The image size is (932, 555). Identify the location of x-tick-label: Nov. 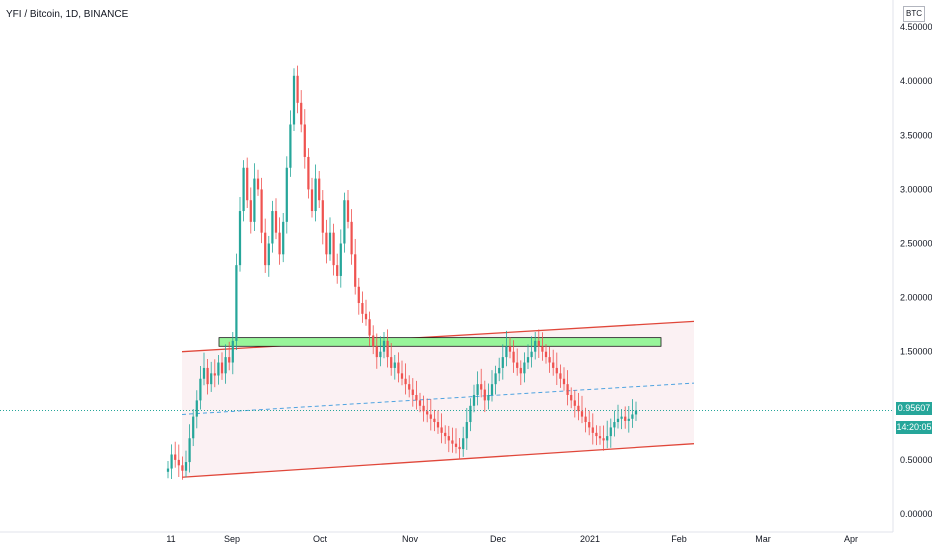
(410, 539).